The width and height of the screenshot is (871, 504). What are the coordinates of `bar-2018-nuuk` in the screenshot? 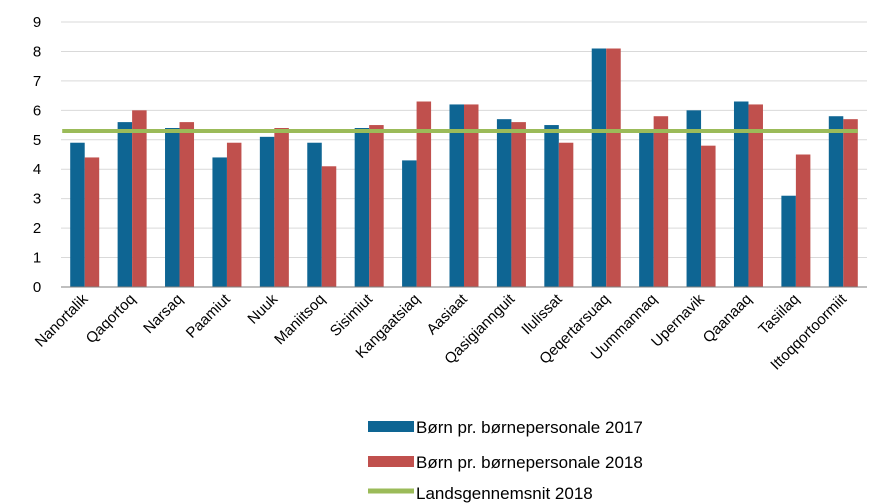 It's located at (281, 207).